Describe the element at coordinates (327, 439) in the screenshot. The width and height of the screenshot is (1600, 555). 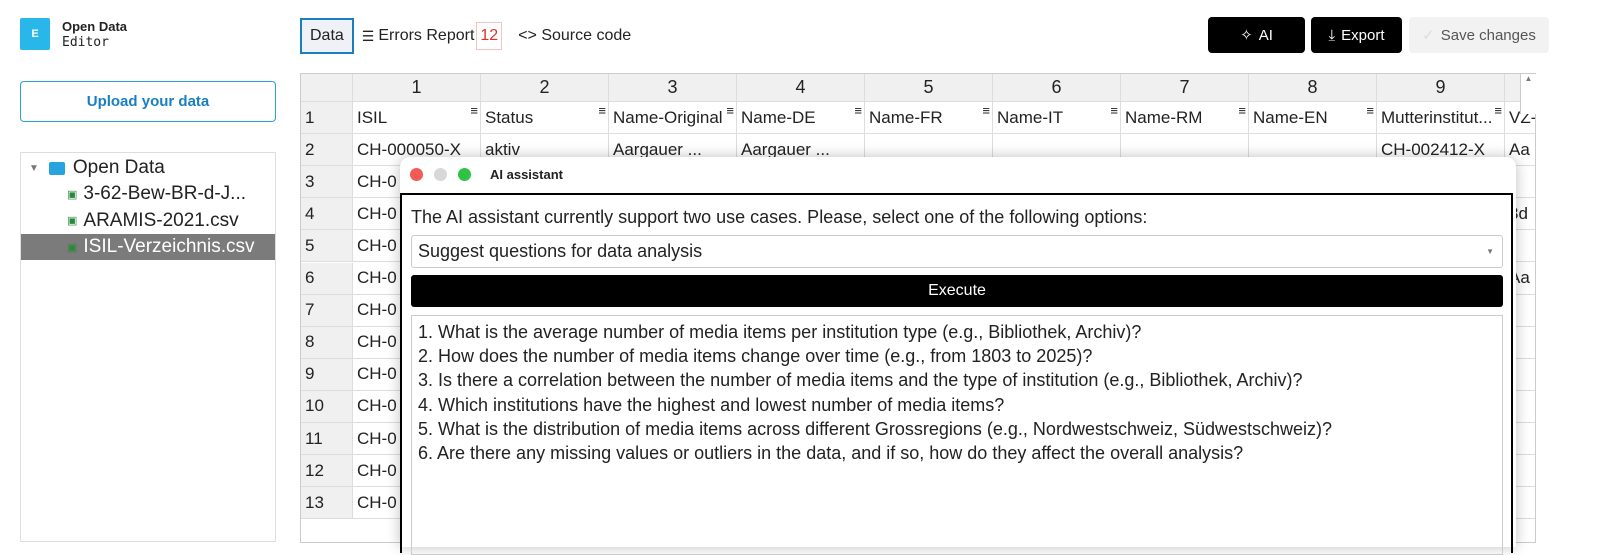
I see `row-number: 11` at that location.